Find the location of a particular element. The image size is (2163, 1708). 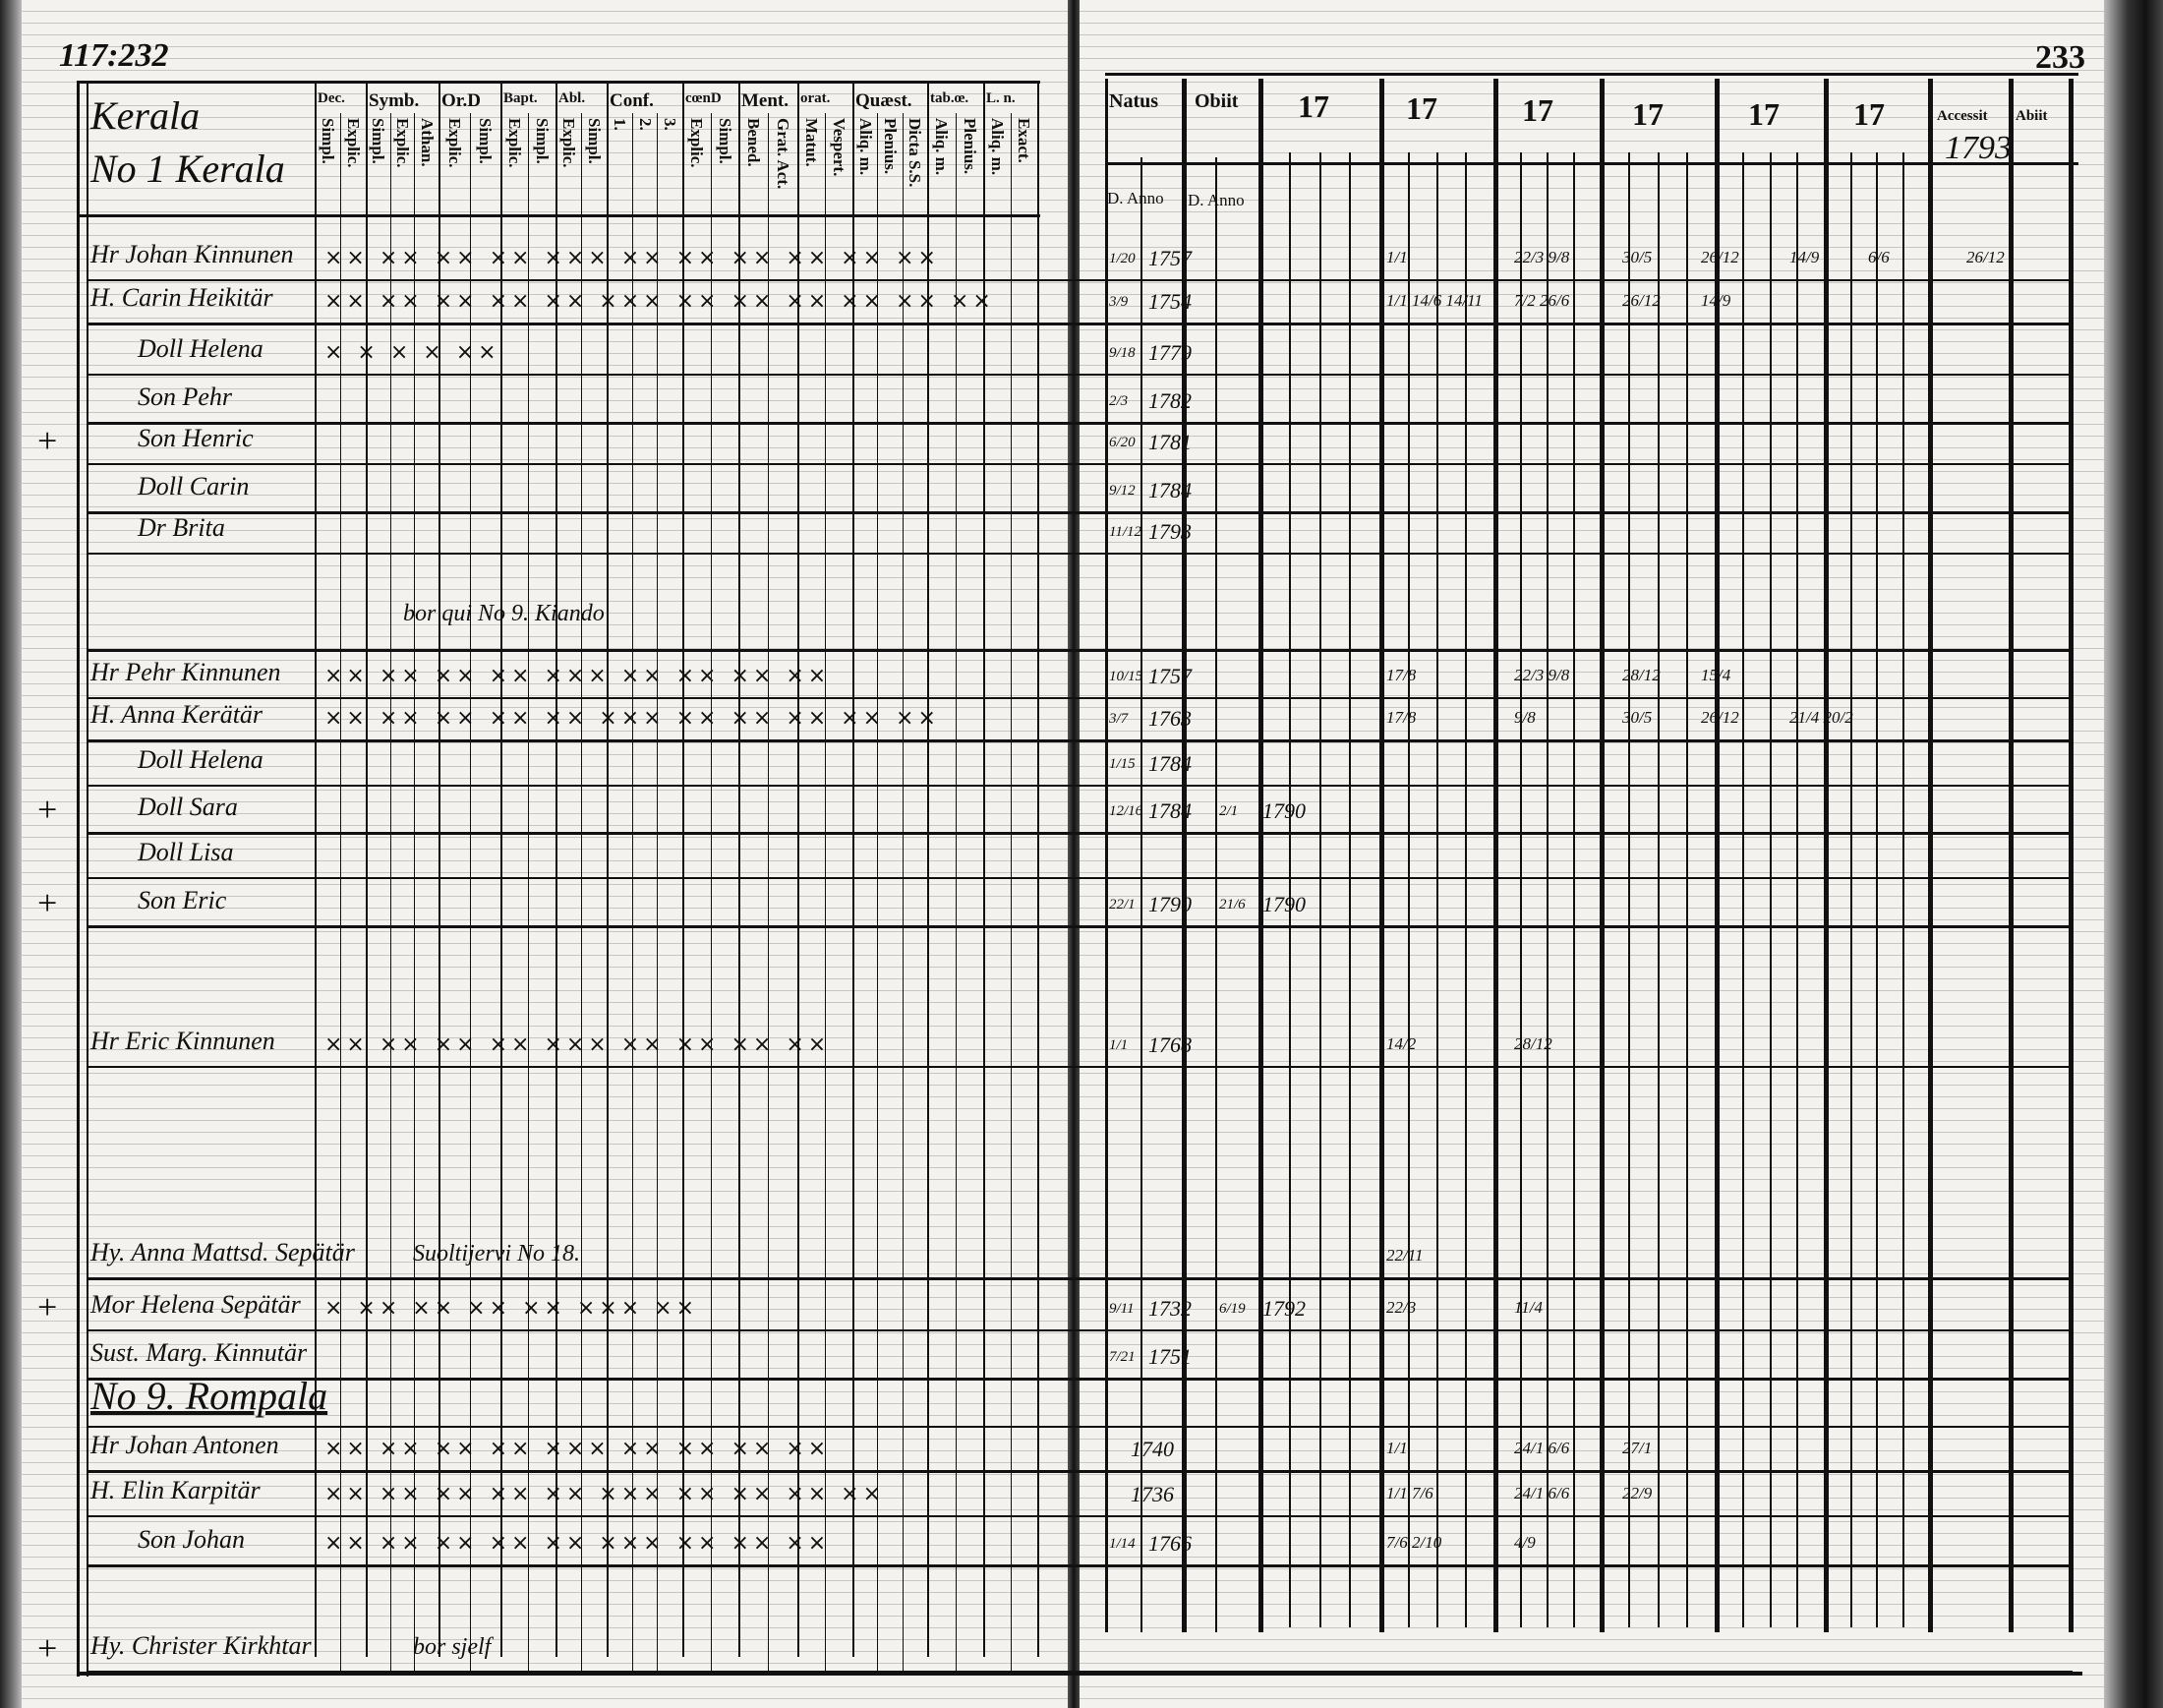

column-sub-header: Aliq. m. is located at coordinates (865, 147).